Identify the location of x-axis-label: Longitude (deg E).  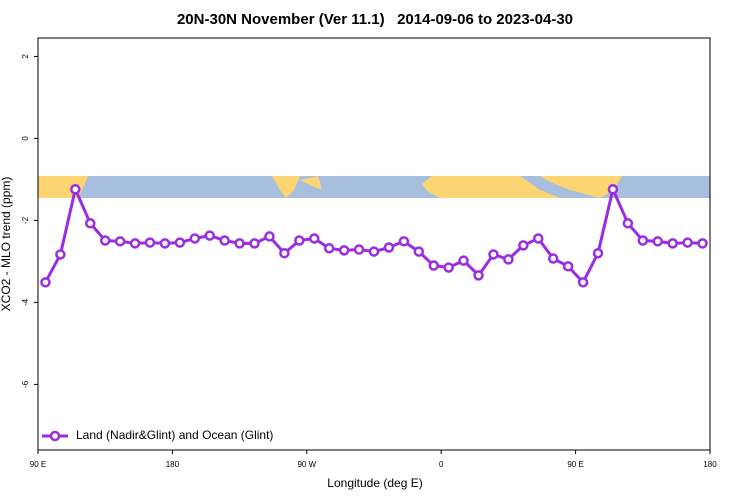
(374, 483).